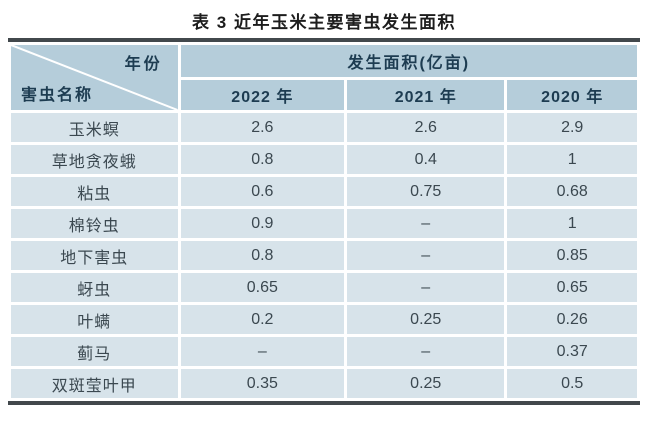  Describe the element at coordinates (57, 95) in the screenshot. I see `corner-label-pest-name: 害虫名称` at that location.